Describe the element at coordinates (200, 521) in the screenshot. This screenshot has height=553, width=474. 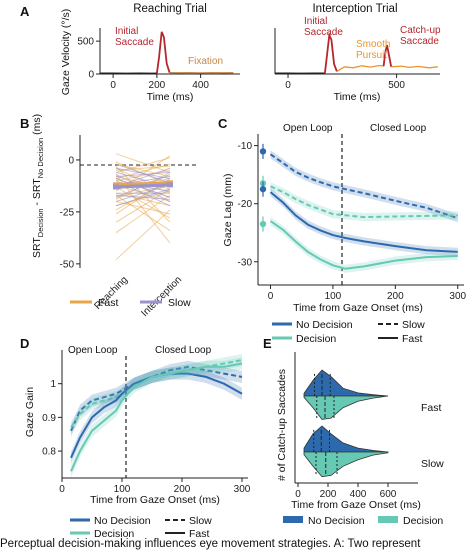
I see `panel-d-legend-slow: Slow` at that location.